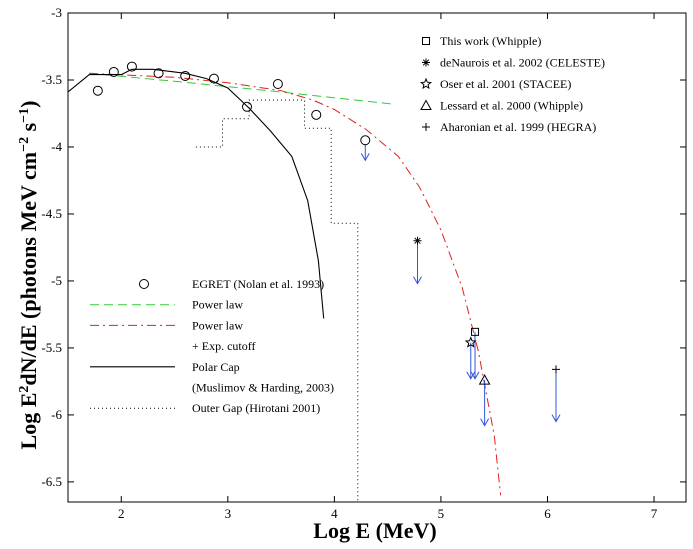 This screenshot has height=549, width=693. Describe the element at coordinates (56, 146) in the screenshot. I see `y-tick-label: -4` at that location.